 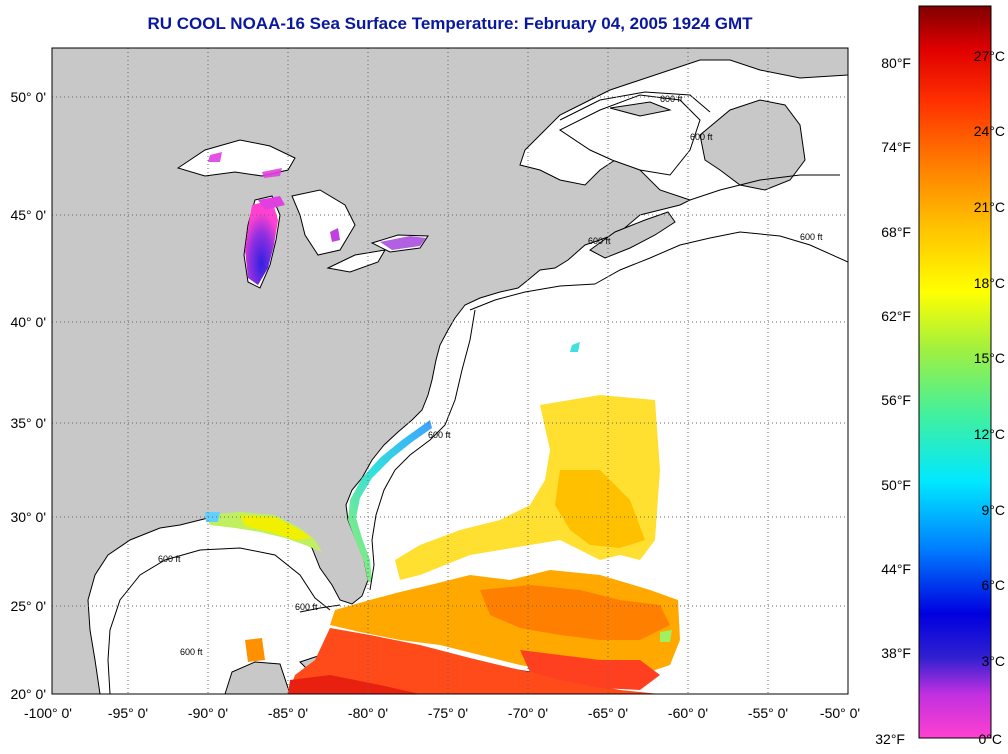 I want to click on land-nova-scotia, so click(x=632, y=235).